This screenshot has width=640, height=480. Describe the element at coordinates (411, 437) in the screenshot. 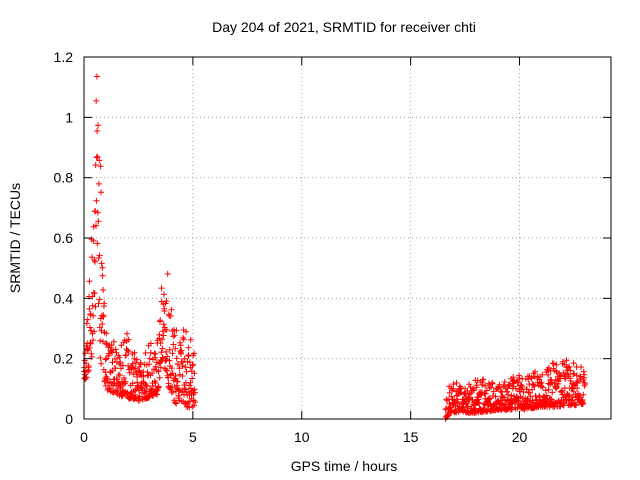

I see `x-tick-label: 15` at that location.